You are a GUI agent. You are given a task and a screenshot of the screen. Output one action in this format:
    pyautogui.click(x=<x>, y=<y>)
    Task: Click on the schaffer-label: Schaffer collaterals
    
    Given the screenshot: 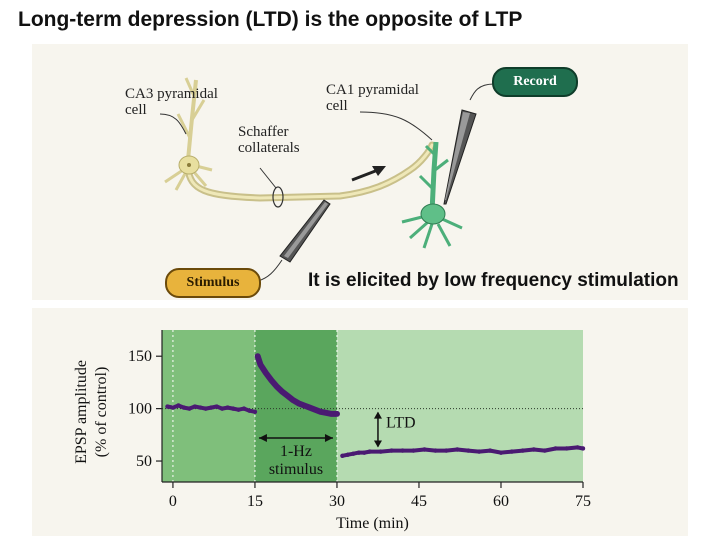 What is the action you would take?
    pyautogui.click(x=269, y=140)
    